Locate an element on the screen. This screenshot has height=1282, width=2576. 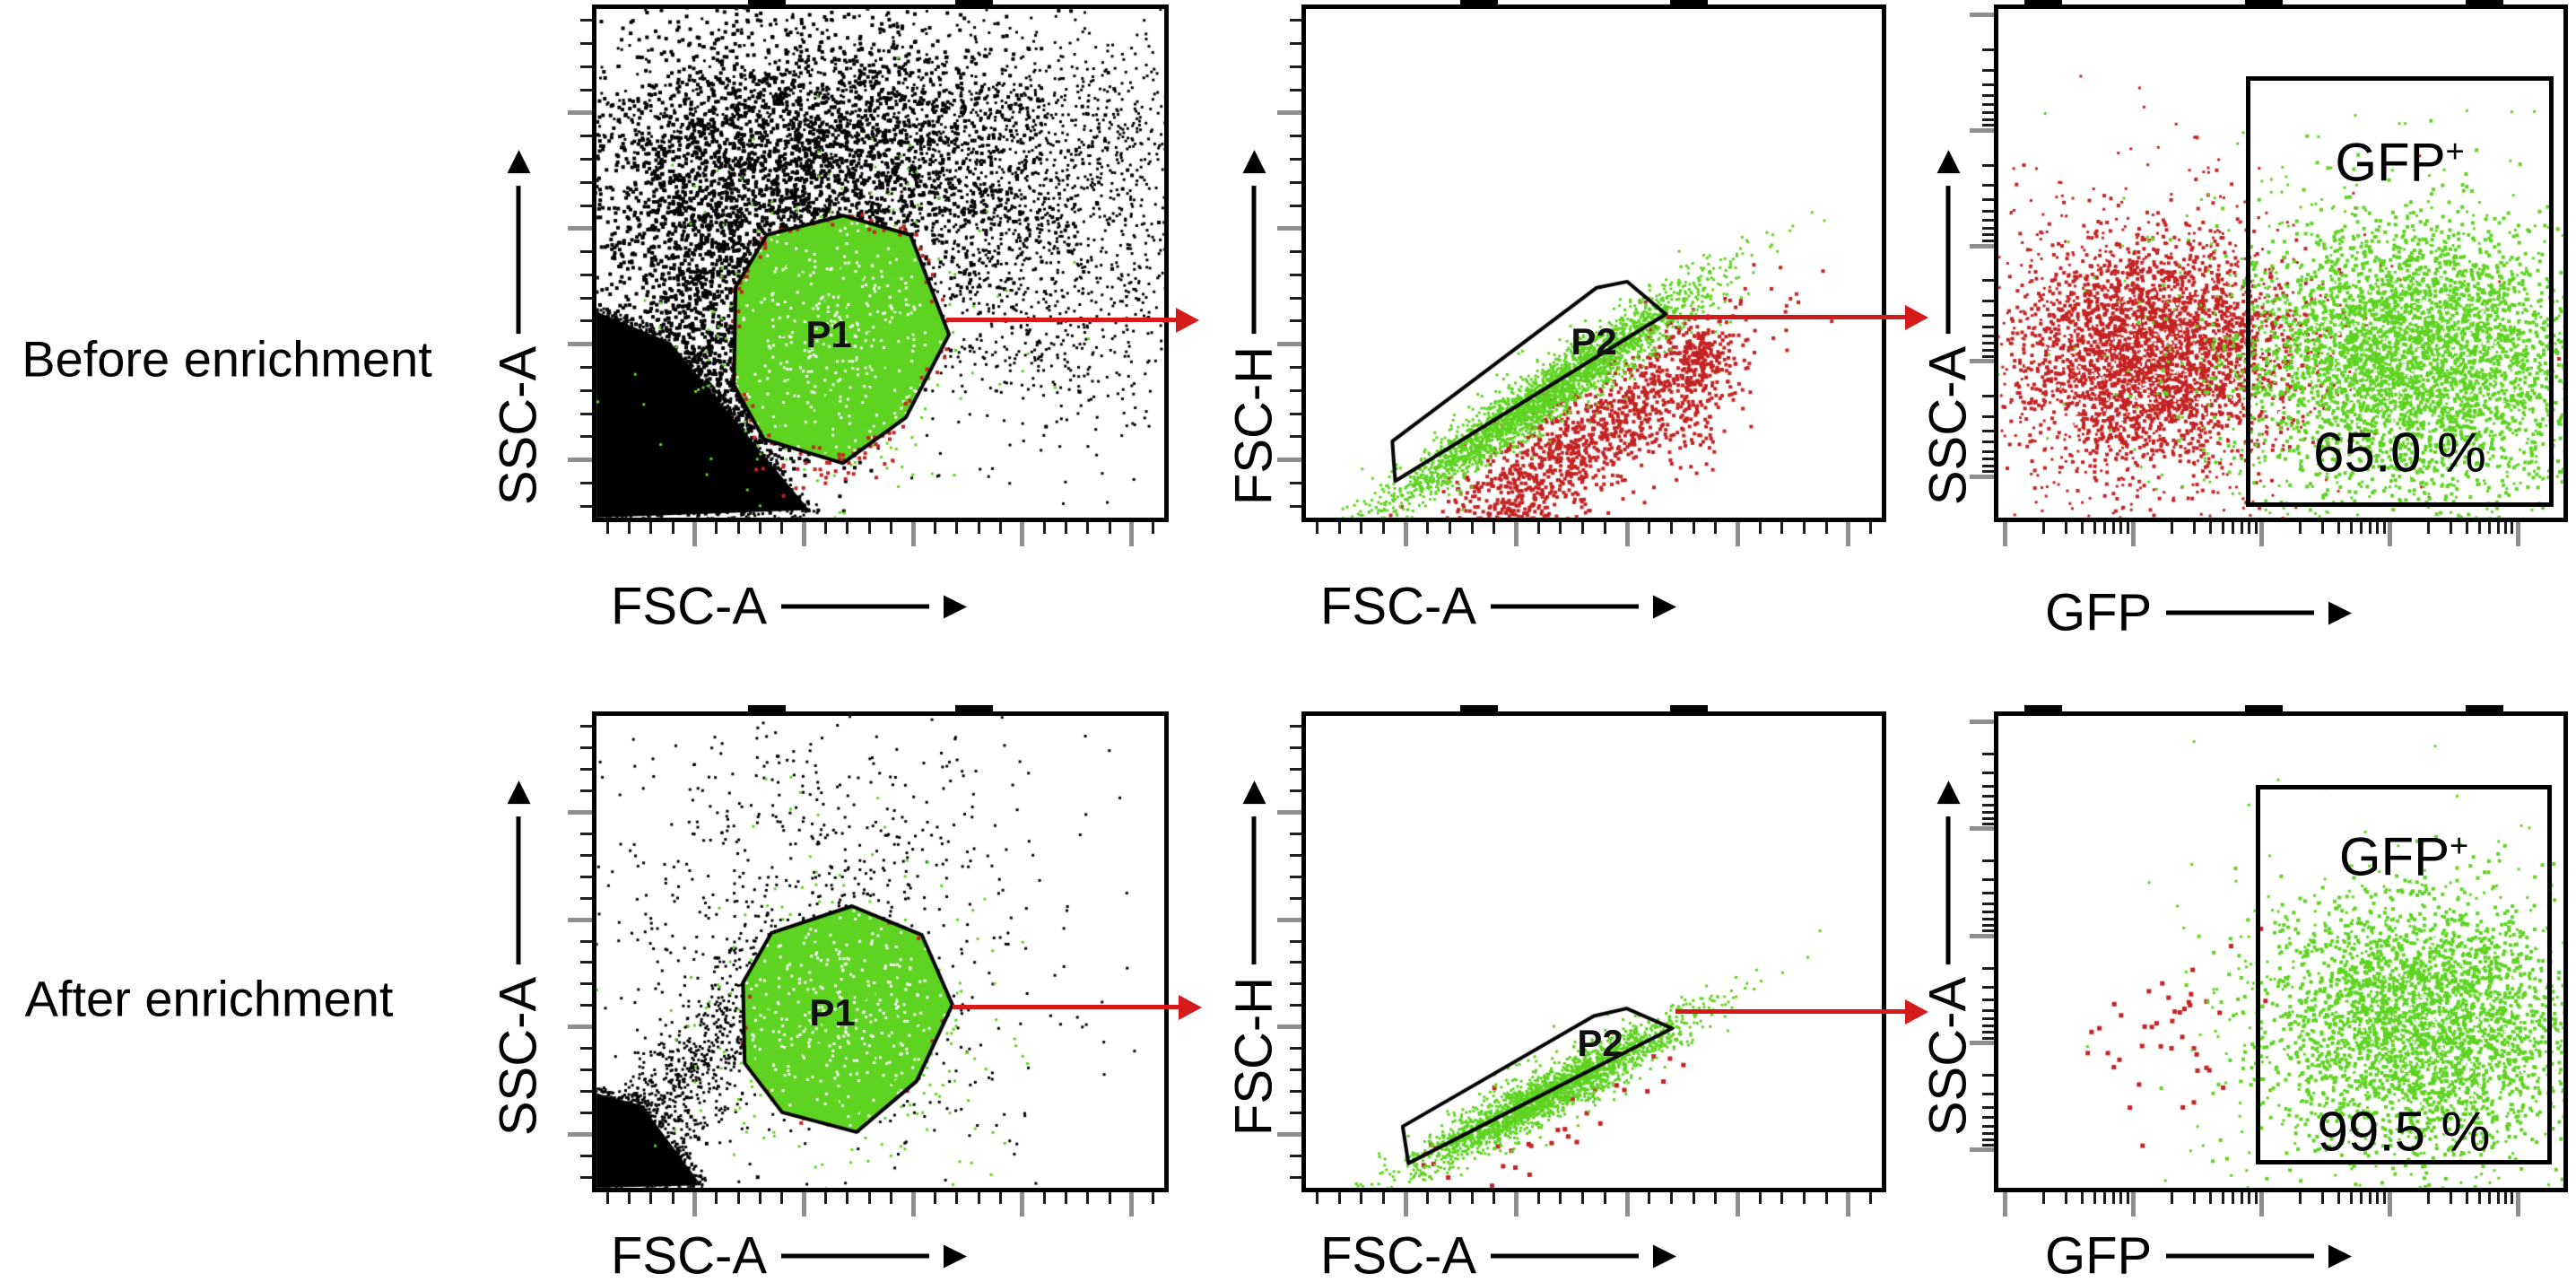
plot-before-fsc-ssc is located at coordinates (868, 273).